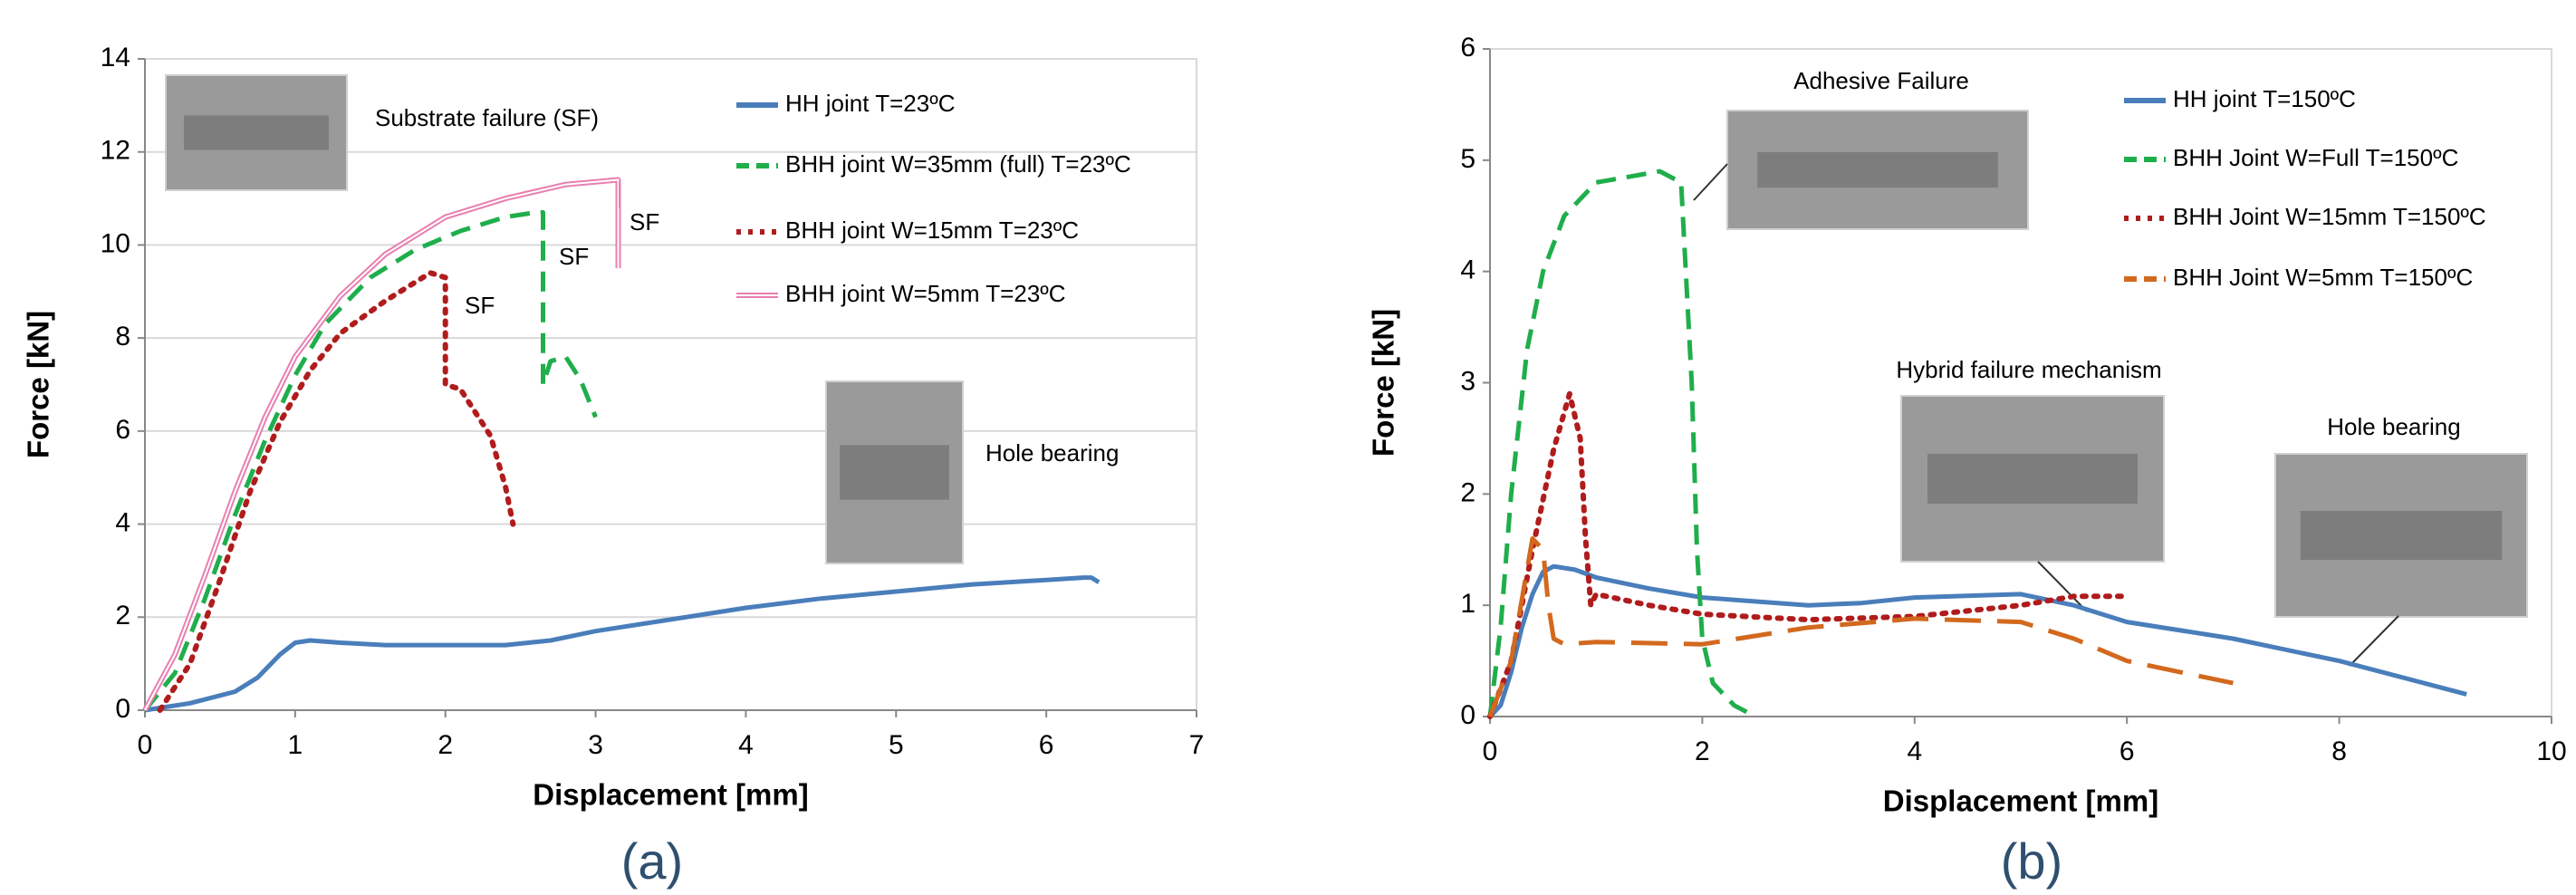 The height and width of the screenshot is (895, 2576). What do you see at coordinates (652, 861) in the screenshot?
I see `caption: (a)` at bounding box center [652, 861].